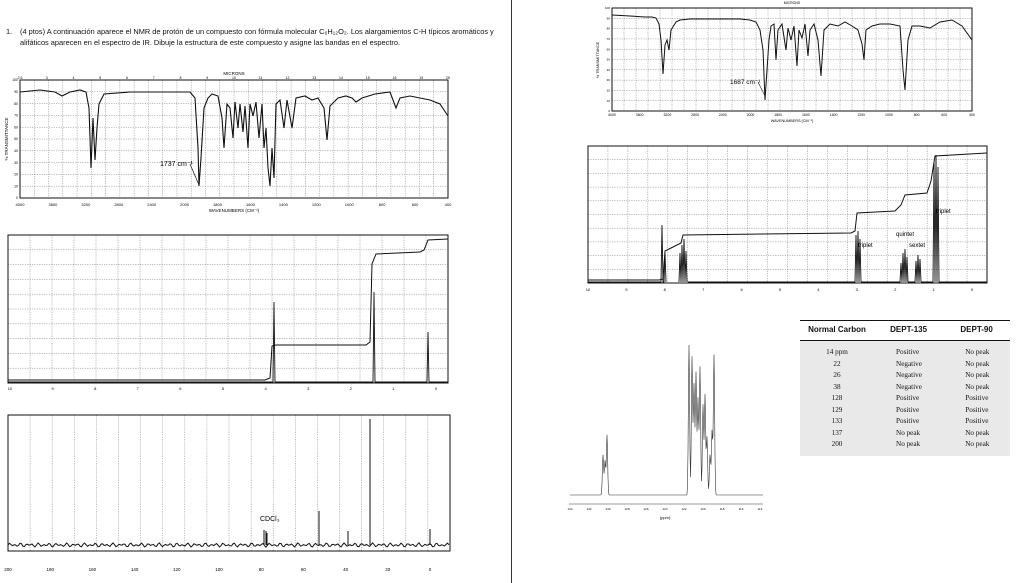  Describe the element at coordinates (270, 519) in the screenshot. I see `cnmr1-annotation: CDCl₃` at that location.